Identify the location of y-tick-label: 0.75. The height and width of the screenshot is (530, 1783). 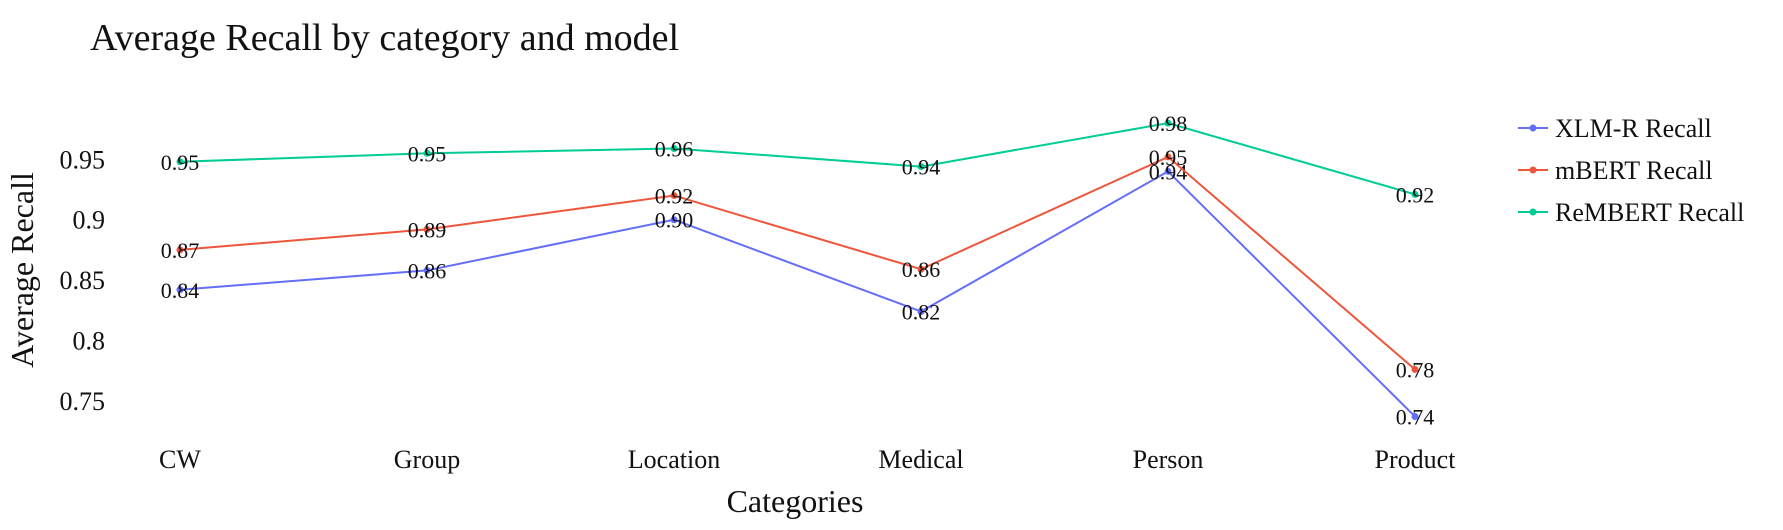
(83, 401).